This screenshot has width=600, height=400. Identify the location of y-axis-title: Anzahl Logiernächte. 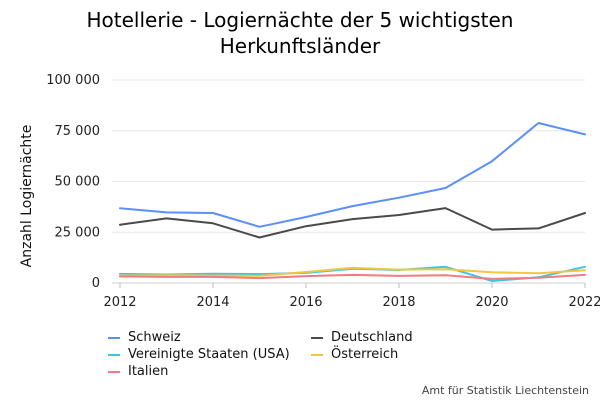
(27, 196).